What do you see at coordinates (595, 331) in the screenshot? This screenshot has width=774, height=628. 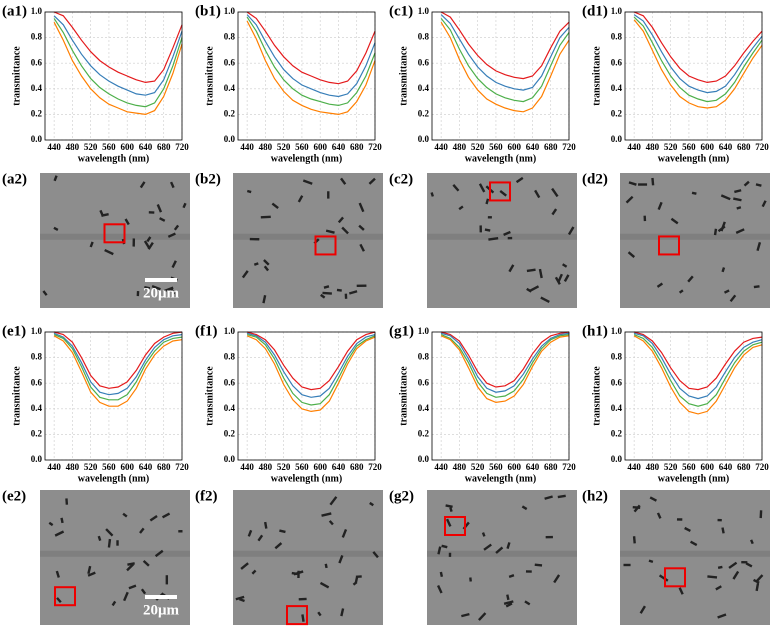 I see `panel-label: (h1)` at bounding box center [595, 331].